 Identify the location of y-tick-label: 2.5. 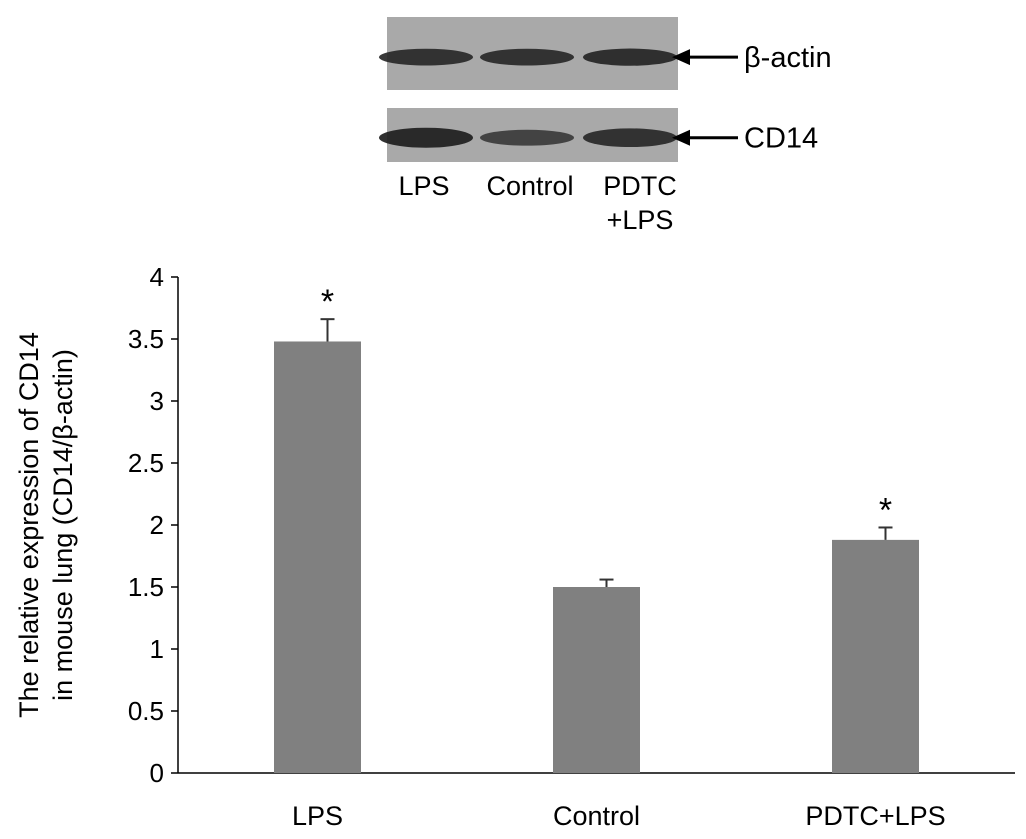
(146, 463).